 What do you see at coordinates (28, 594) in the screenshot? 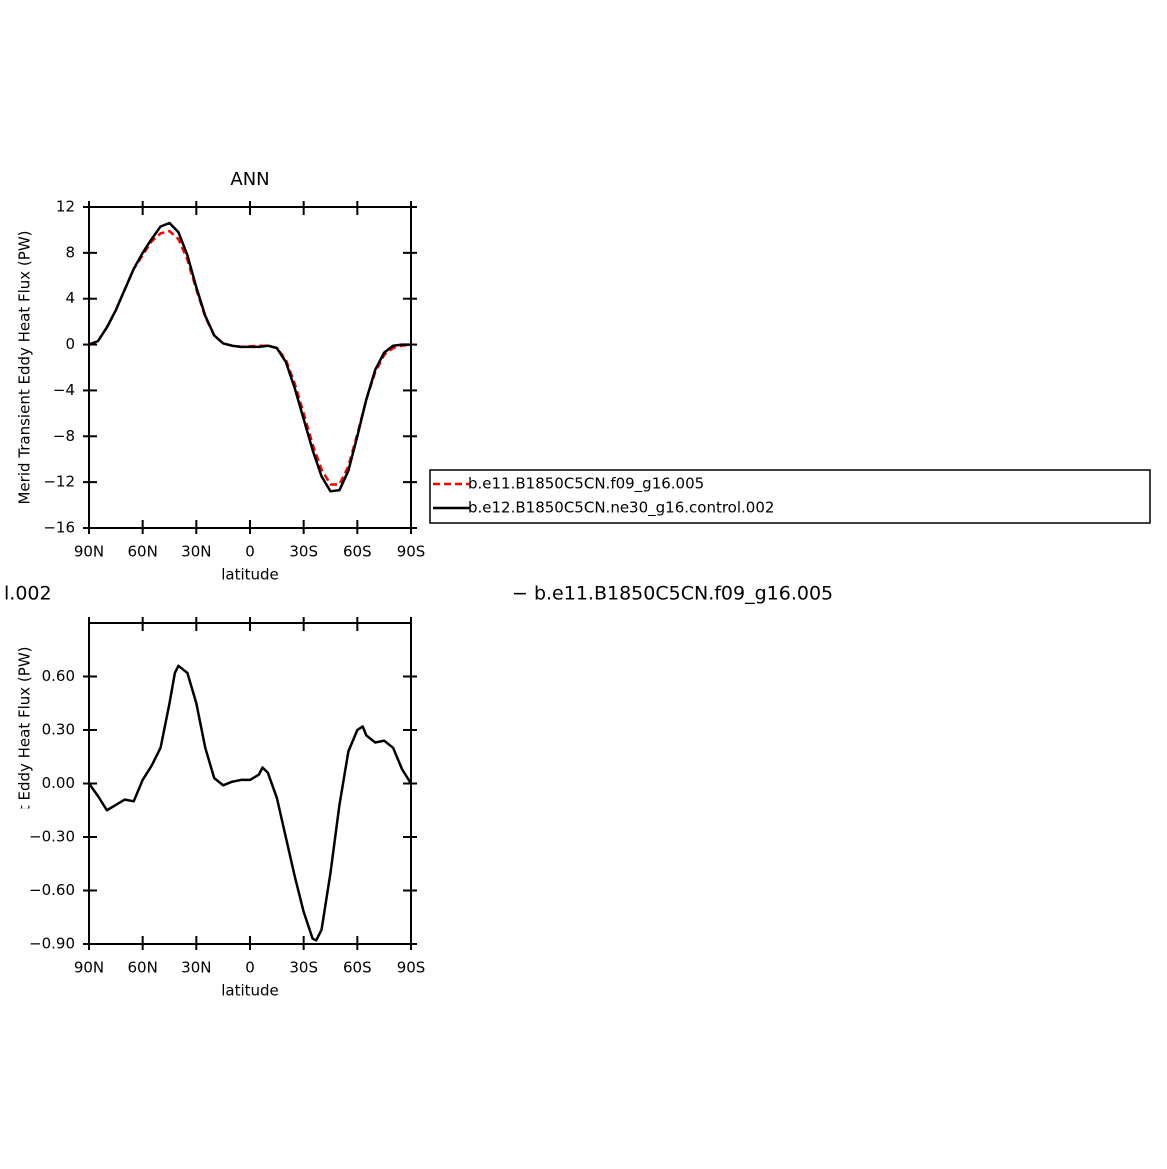
I see `chart-title: l.002` at bounding box center [28, 594].